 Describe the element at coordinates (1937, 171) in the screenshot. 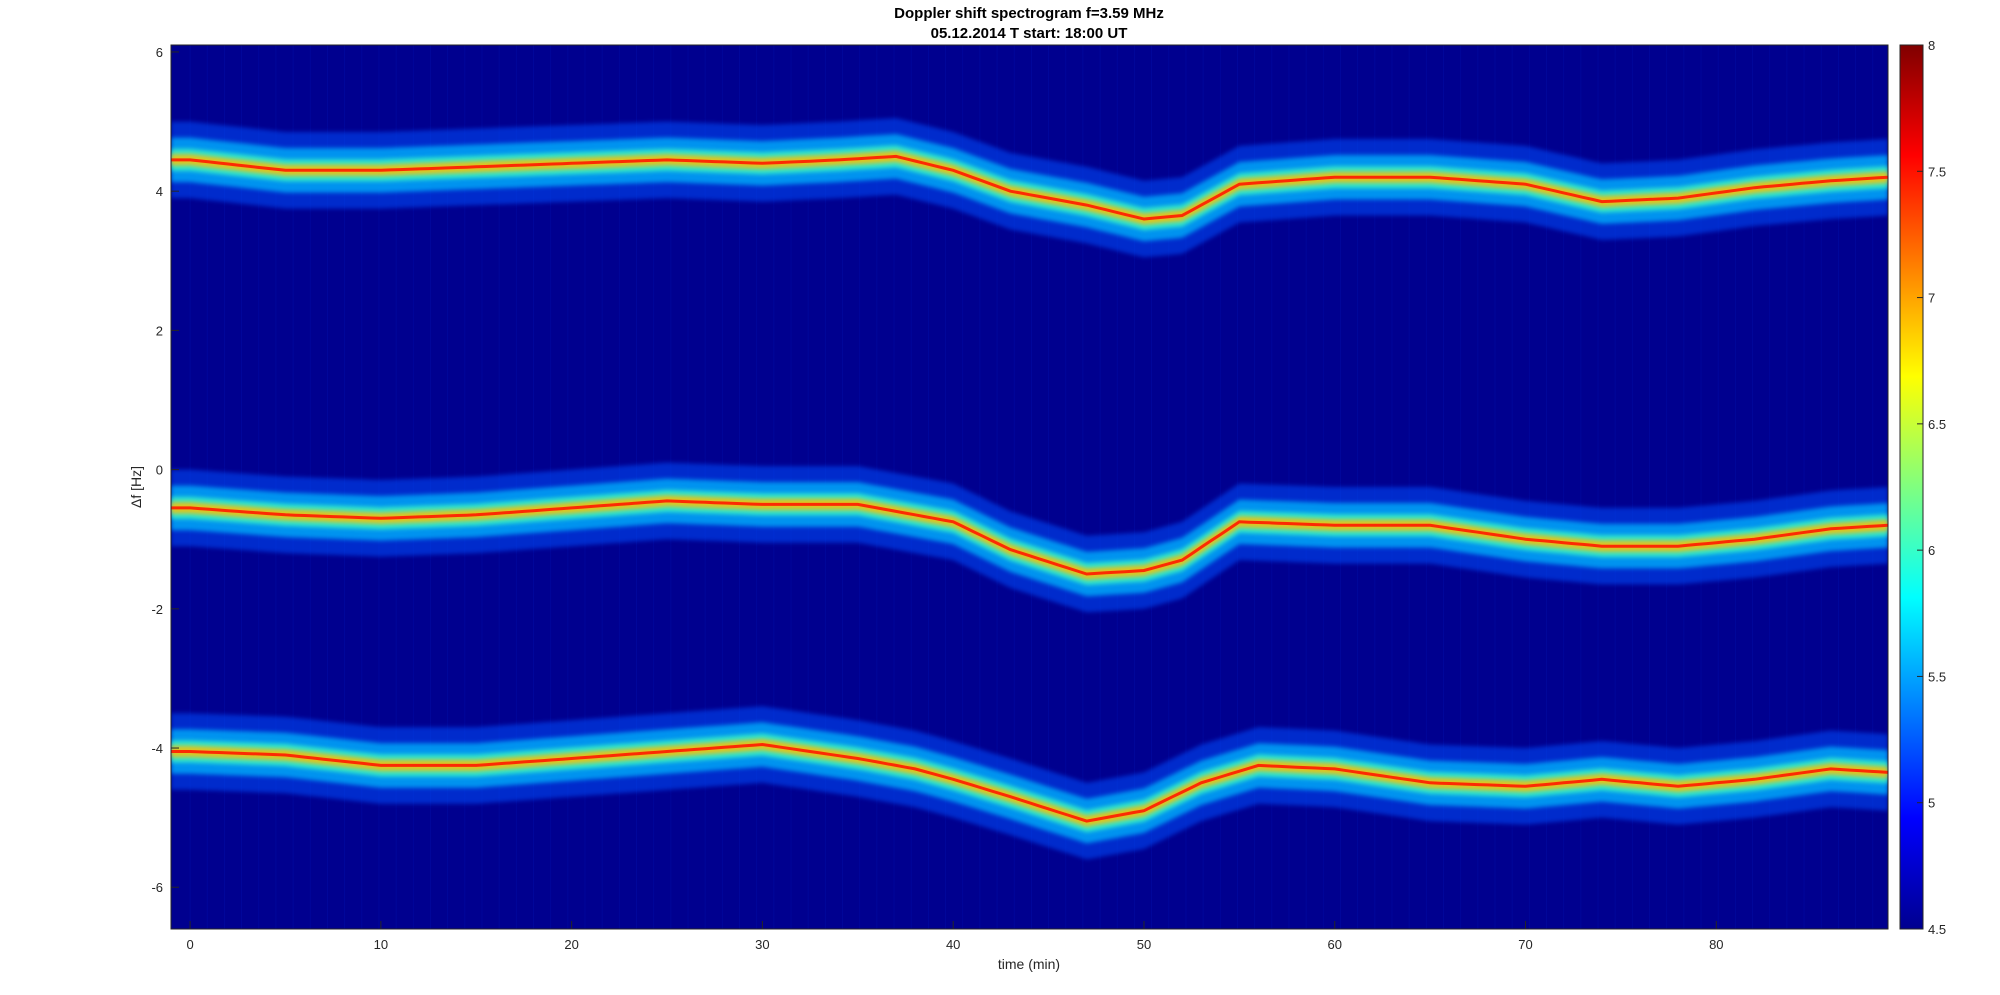

I see `colorbar-tick-label: 7.5` at that location.